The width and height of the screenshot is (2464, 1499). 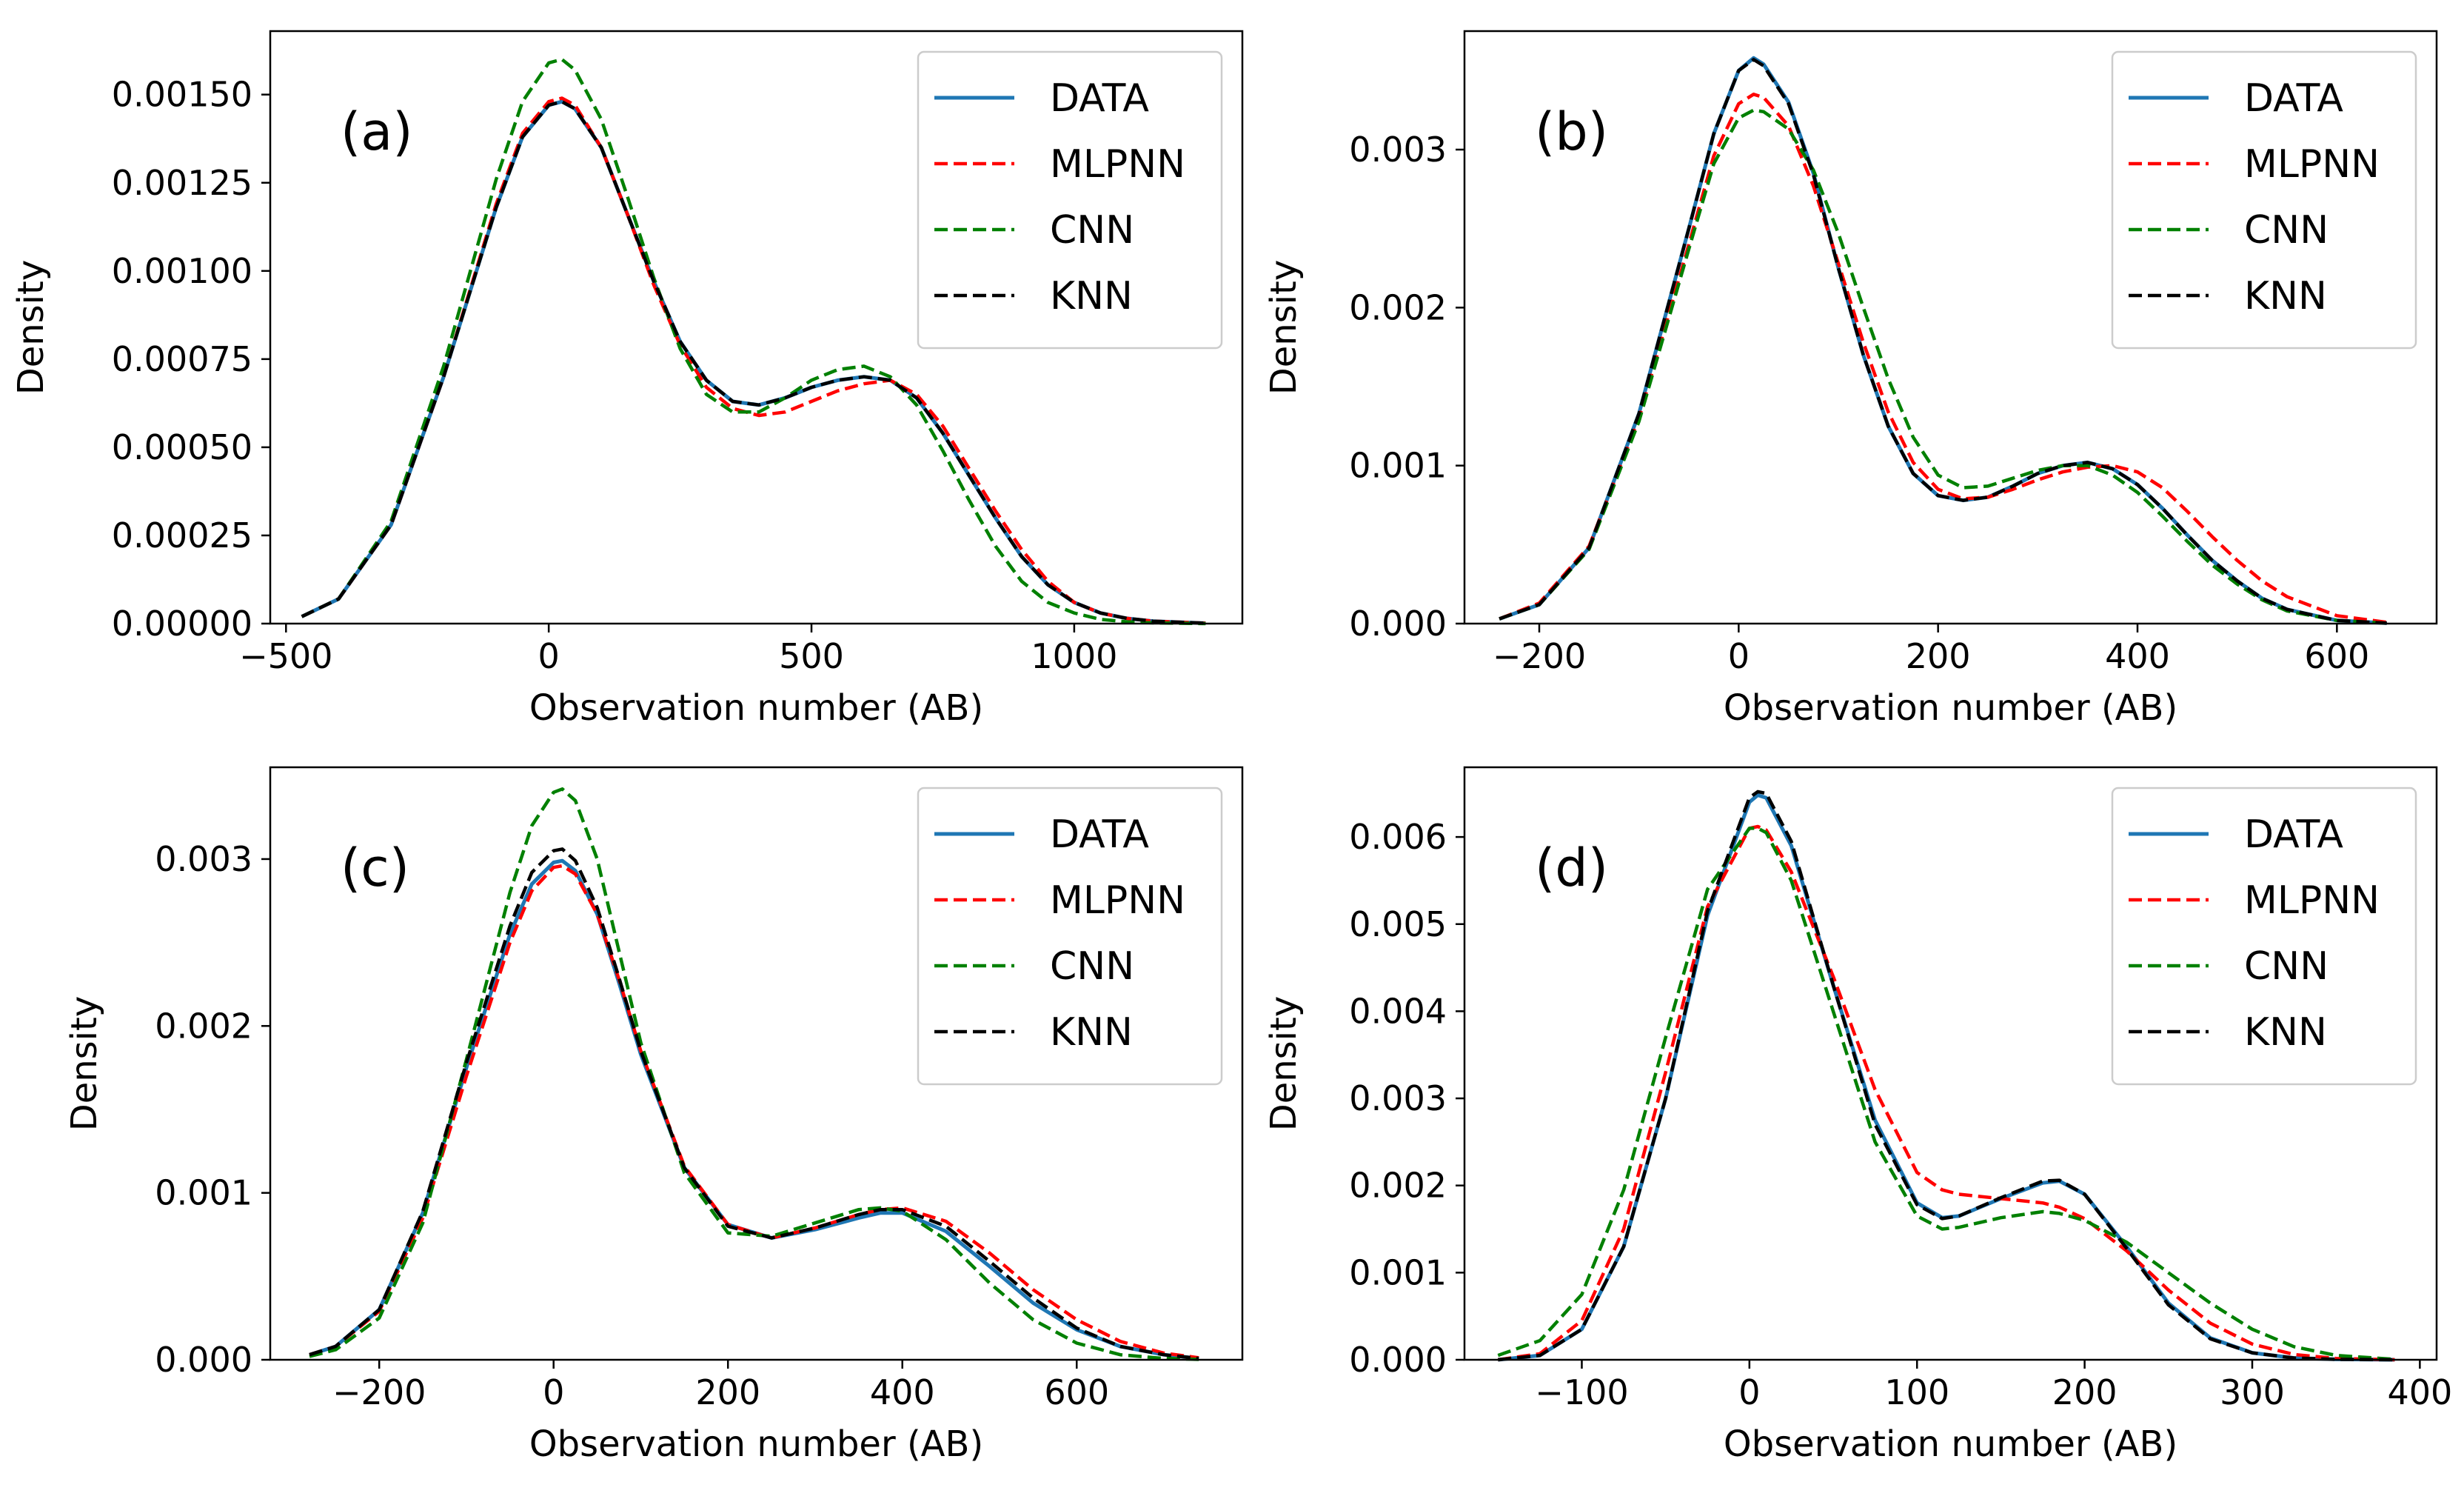 What do you see at coordinates (182, 183) in the screenshot?
I see `y-tick-label: 0.00125` at bounding box center [182, 183].